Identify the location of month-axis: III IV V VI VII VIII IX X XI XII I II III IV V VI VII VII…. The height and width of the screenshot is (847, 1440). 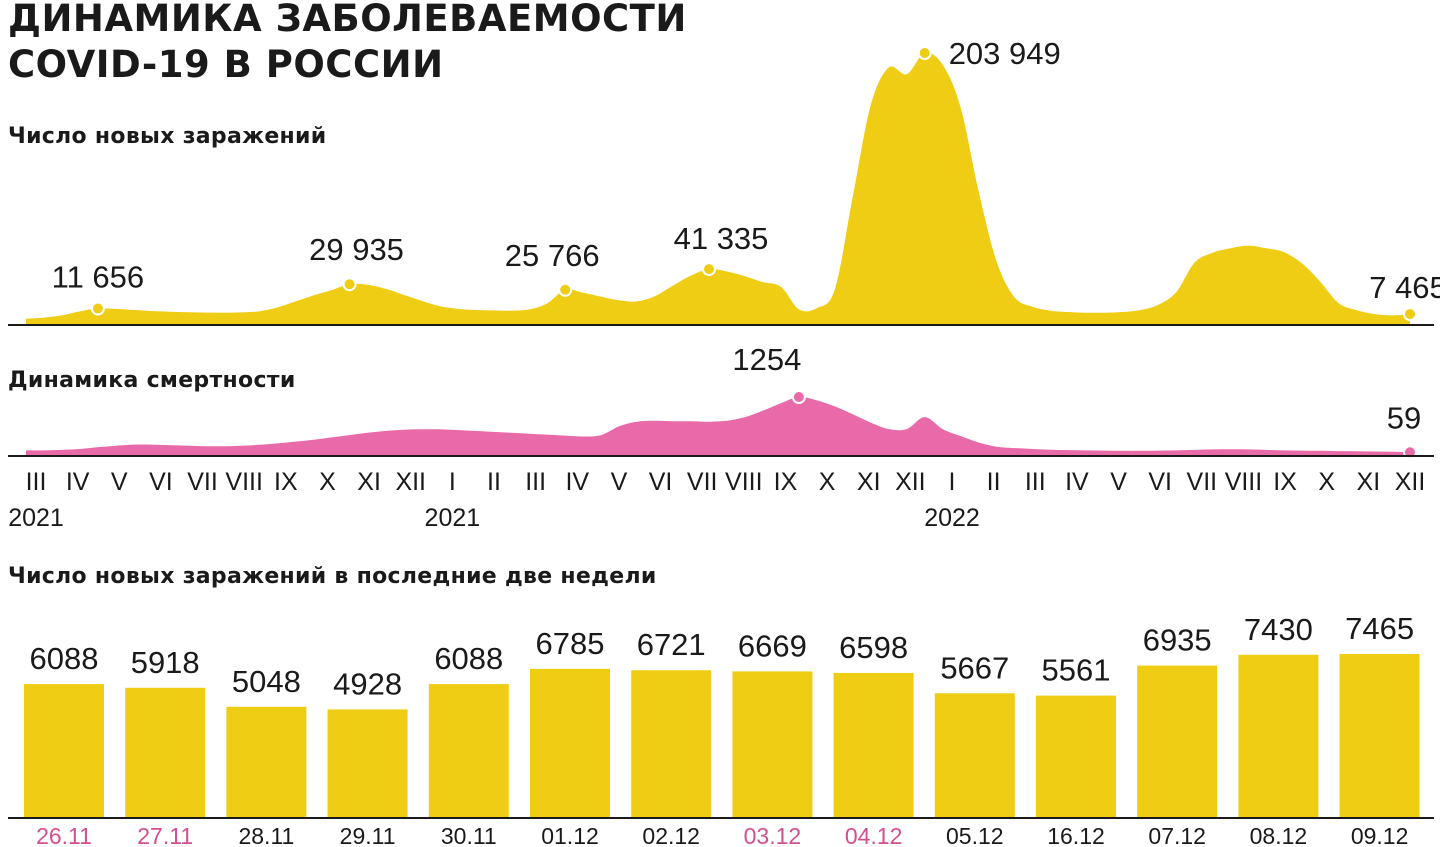
(716, 500).